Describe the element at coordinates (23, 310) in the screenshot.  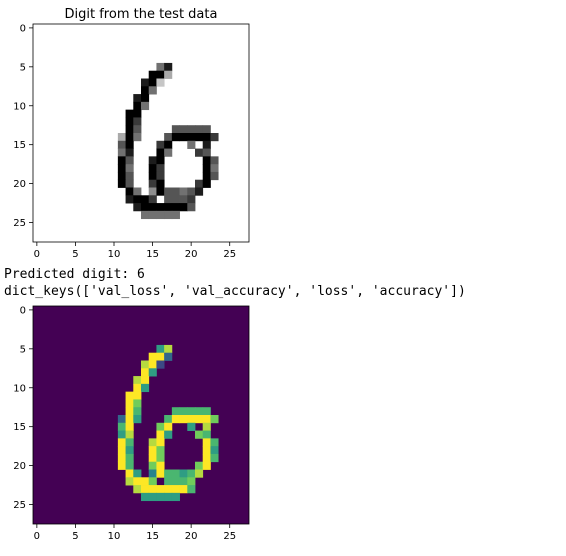
I see `y-tick-label: 0` at that location.